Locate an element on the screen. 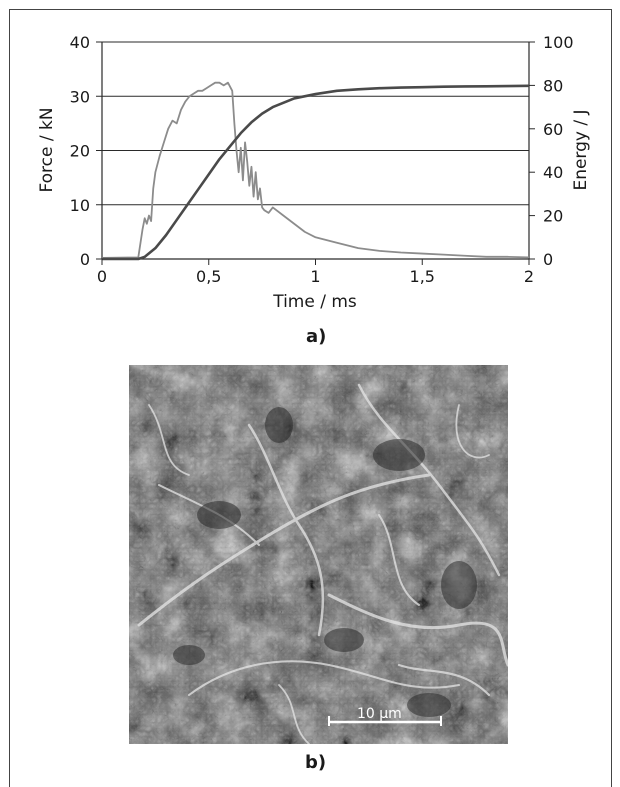 This screenshot has width=620, height=787. y-axis-left-title: Force / kN is located at coordinates (47, 149).